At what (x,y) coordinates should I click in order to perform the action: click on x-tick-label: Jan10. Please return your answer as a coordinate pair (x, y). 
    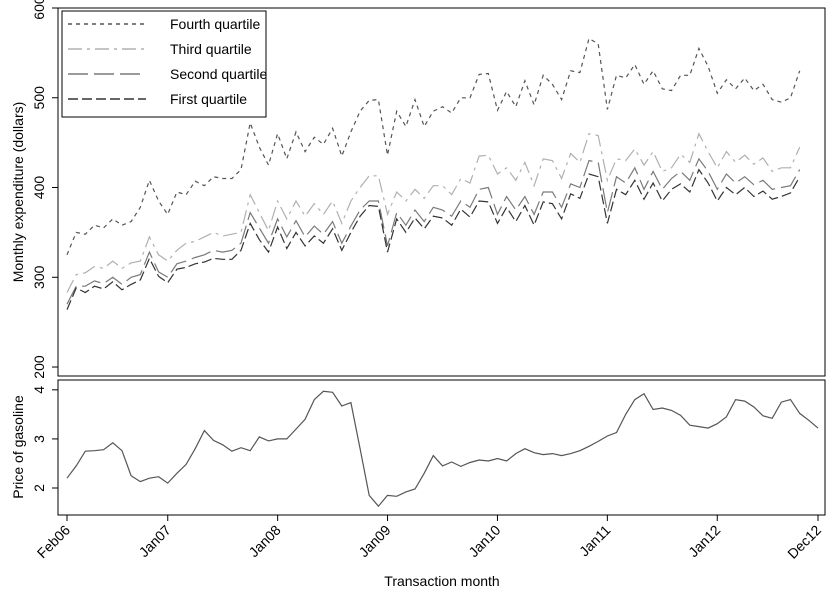
    Looking at the image, I should click on (484, 541).